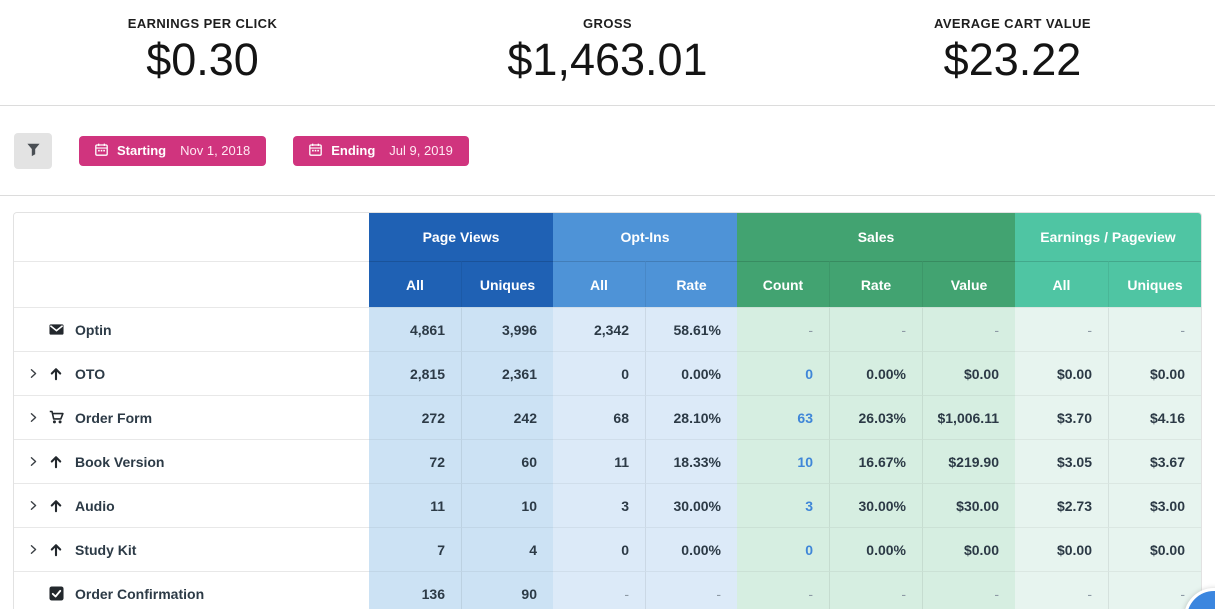 Image resolution: width=1215 pixels, height=609 pixels. I want to click on column-header-opt-ins-all: All, so click(599, 284).